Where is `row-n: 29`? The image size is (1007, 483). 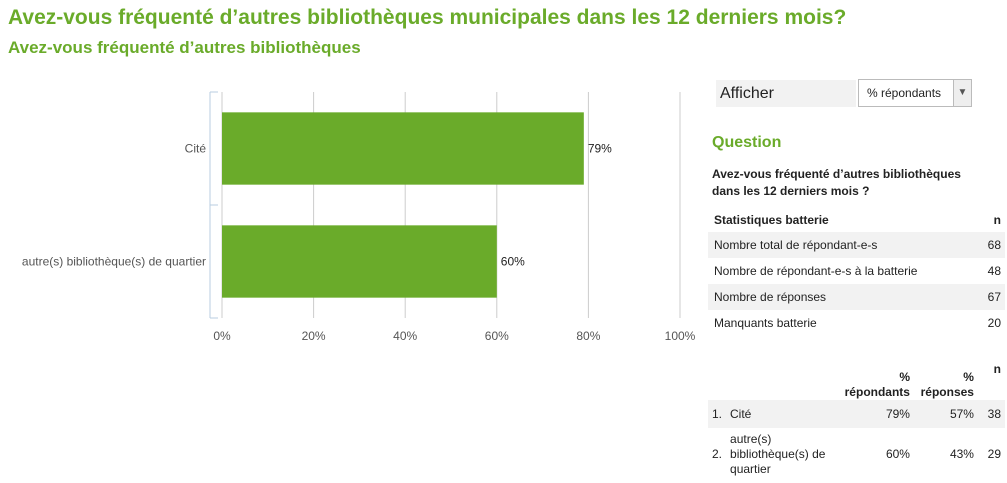 row-n: 29 is located at coordinates (994, 453).